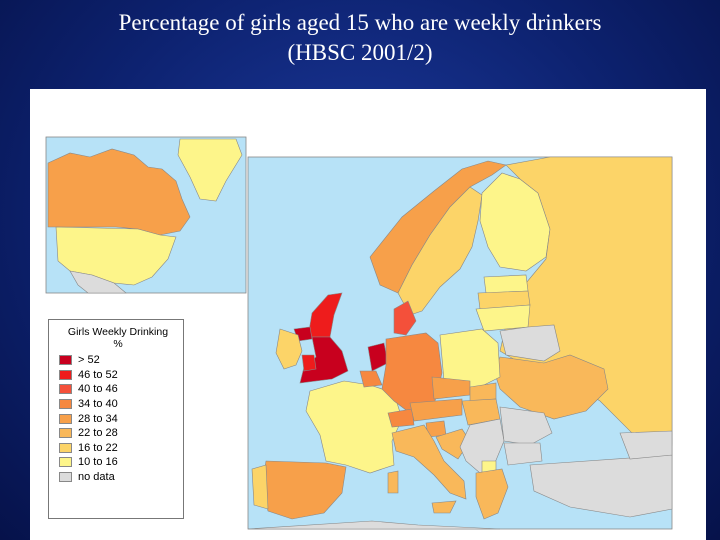 The image size is (720, 540). What do you see at coordinates (393, 482) in the screenshot?
I see `region-sardinia` at bounding box center [393, 482].